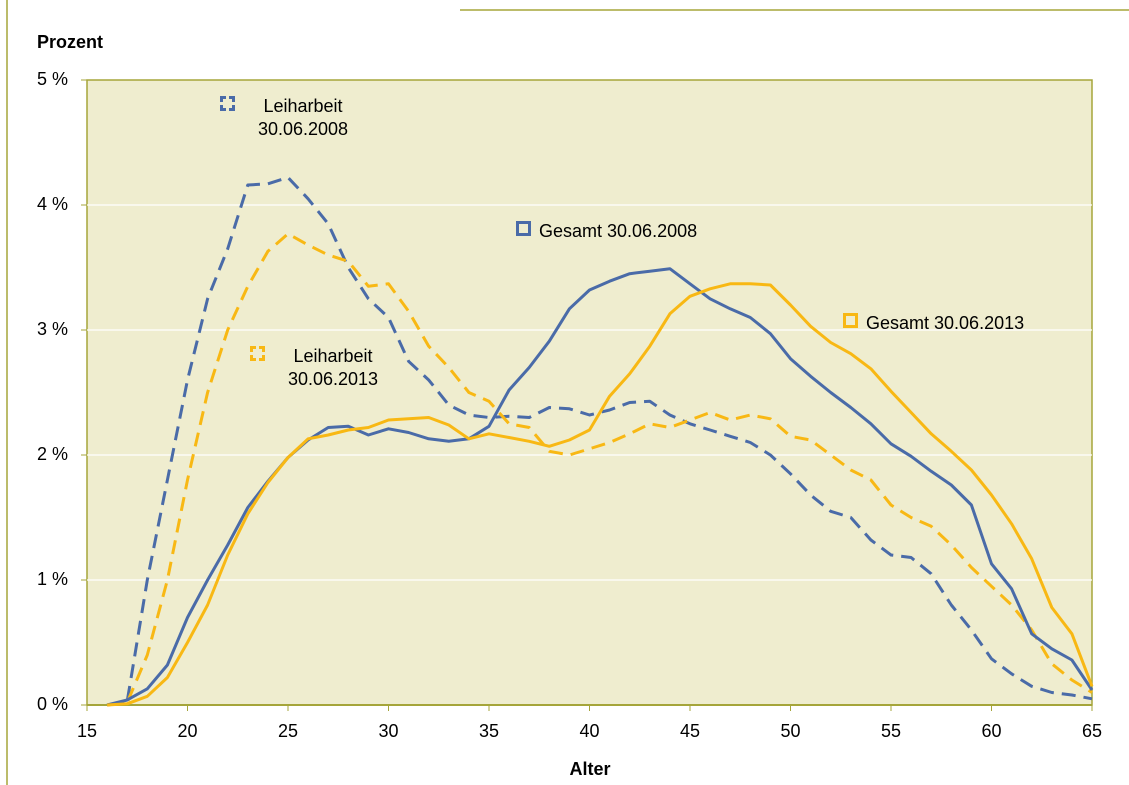 The height and width of the screenshot is (785, 1129). Describe the element at coordinates (52, 704) in the screenshot. I see `y-tick-label: 0 %` at that location.